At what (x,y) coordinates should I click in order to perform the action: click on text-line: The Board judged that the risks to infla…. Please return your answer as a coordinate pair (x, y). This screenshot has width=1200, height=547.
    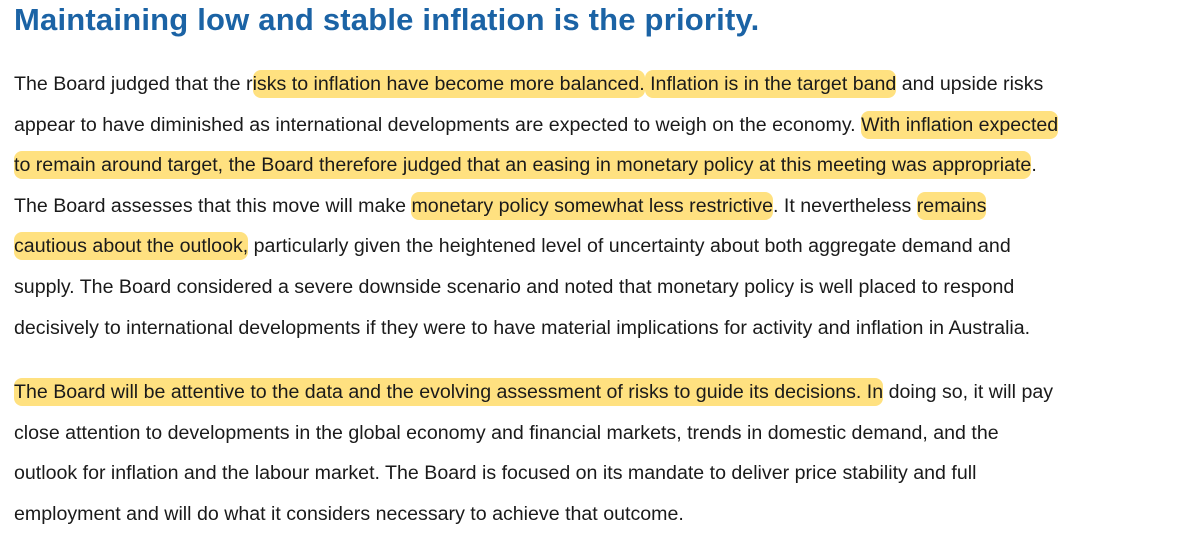
    Looking at the image, I should click on (536, 84).